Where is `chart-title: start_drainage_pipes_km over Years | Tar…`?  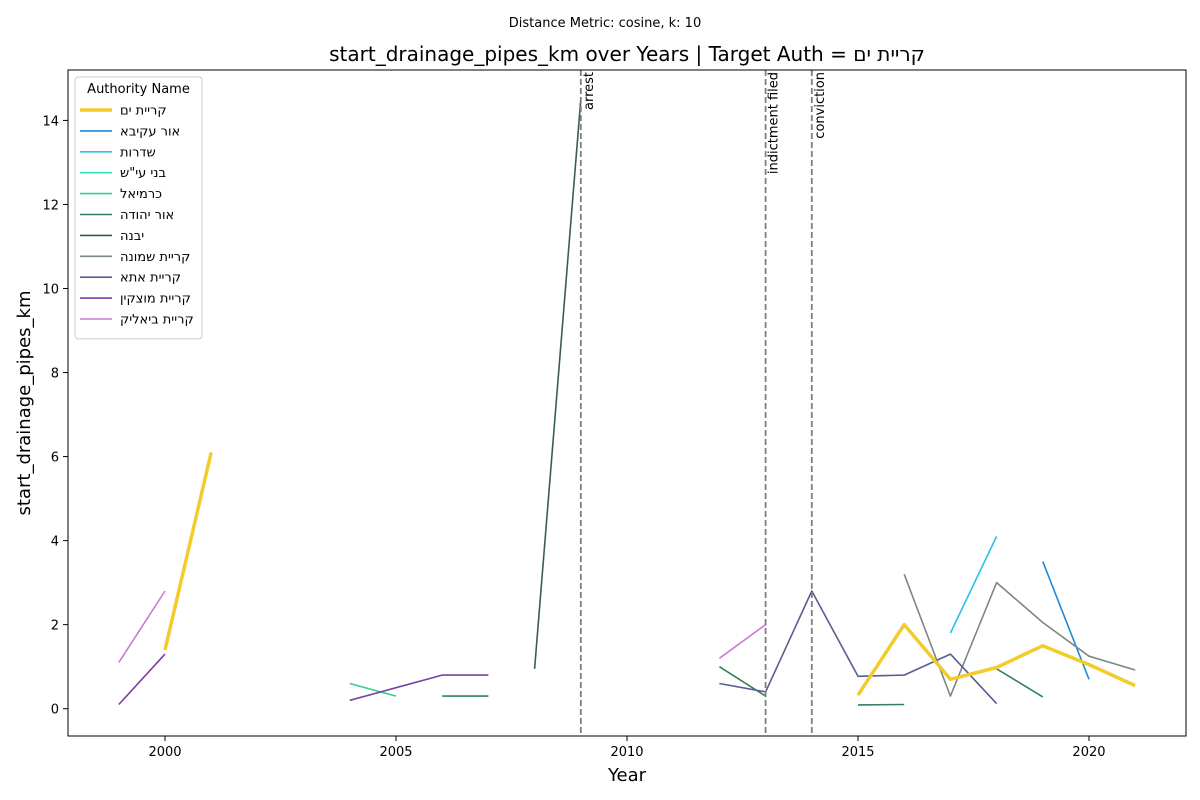
chart-title: start_drainage_pipes_km over Years | Tar… is located at coordinates (627, 54).